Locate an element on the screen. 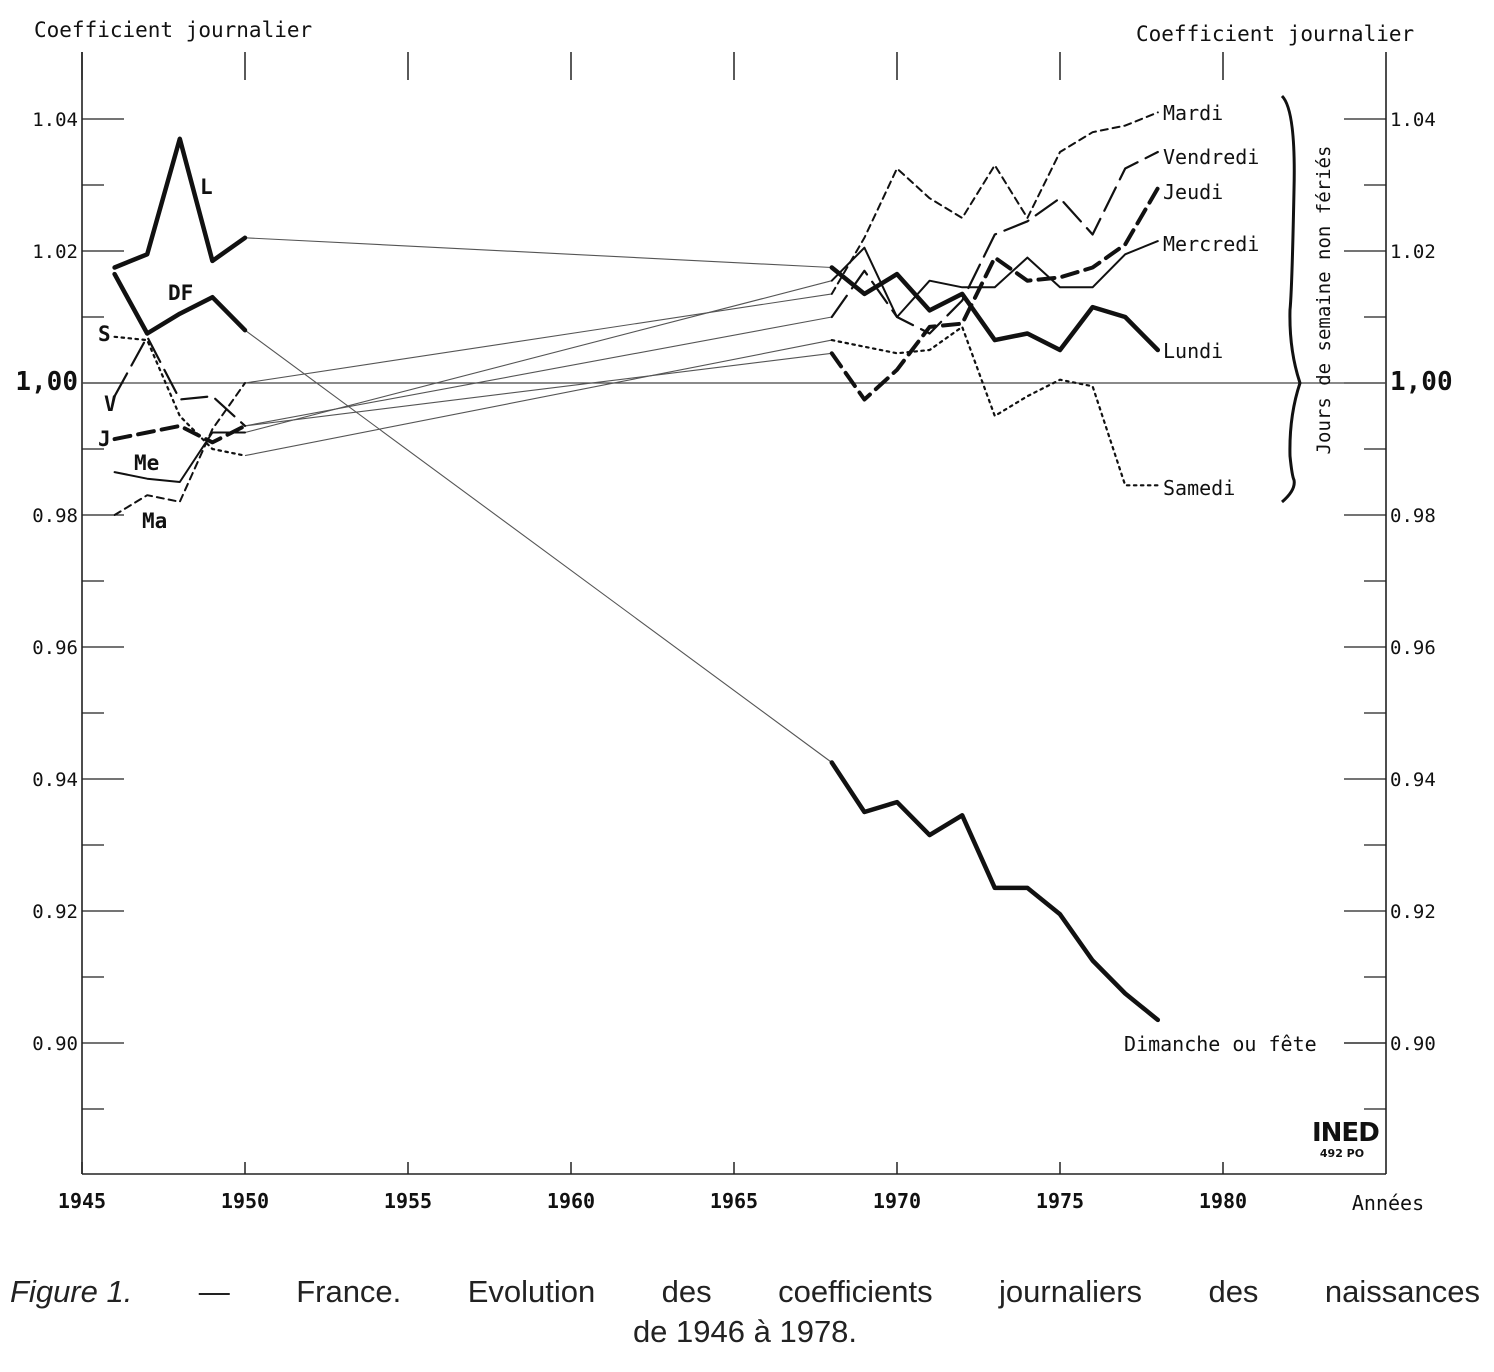 This screenshot has width=1494, height=1372. x-tick-label: 1950 is located at coordinates (245, 1201).